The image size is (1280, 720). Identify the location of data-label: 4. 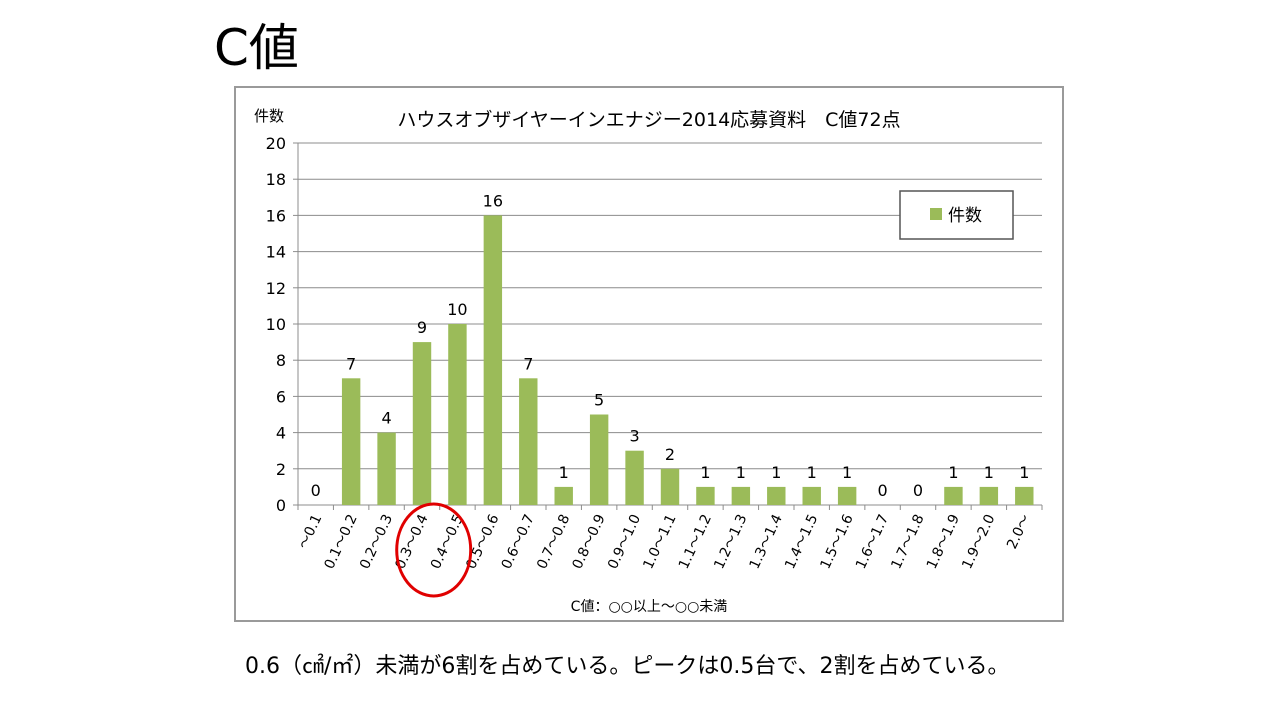
(386, 418).